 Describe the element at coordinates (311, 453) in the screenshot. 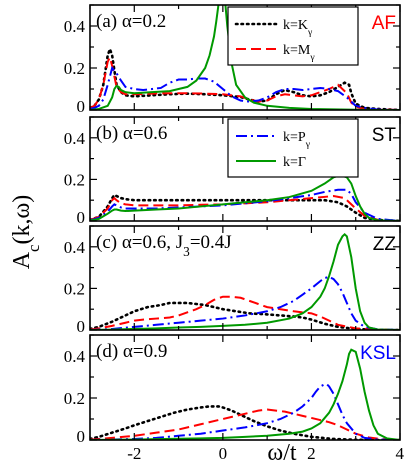

I see `x-tick-label: 2` at that location.